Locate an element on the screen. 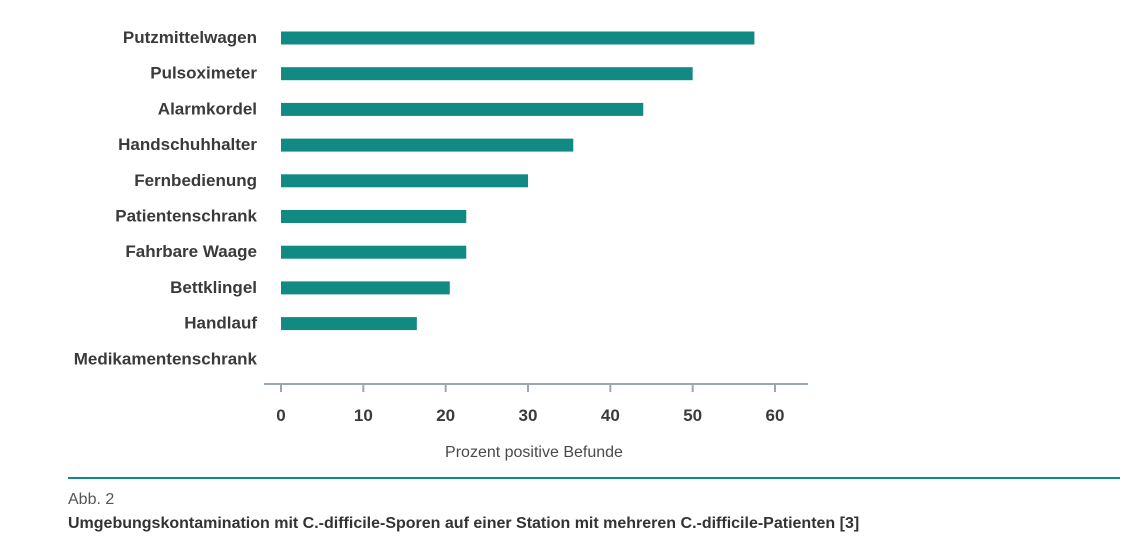 This screenshot has height=560, width=1140. x-tick-label: 20 is located at coordinates (445, 415).